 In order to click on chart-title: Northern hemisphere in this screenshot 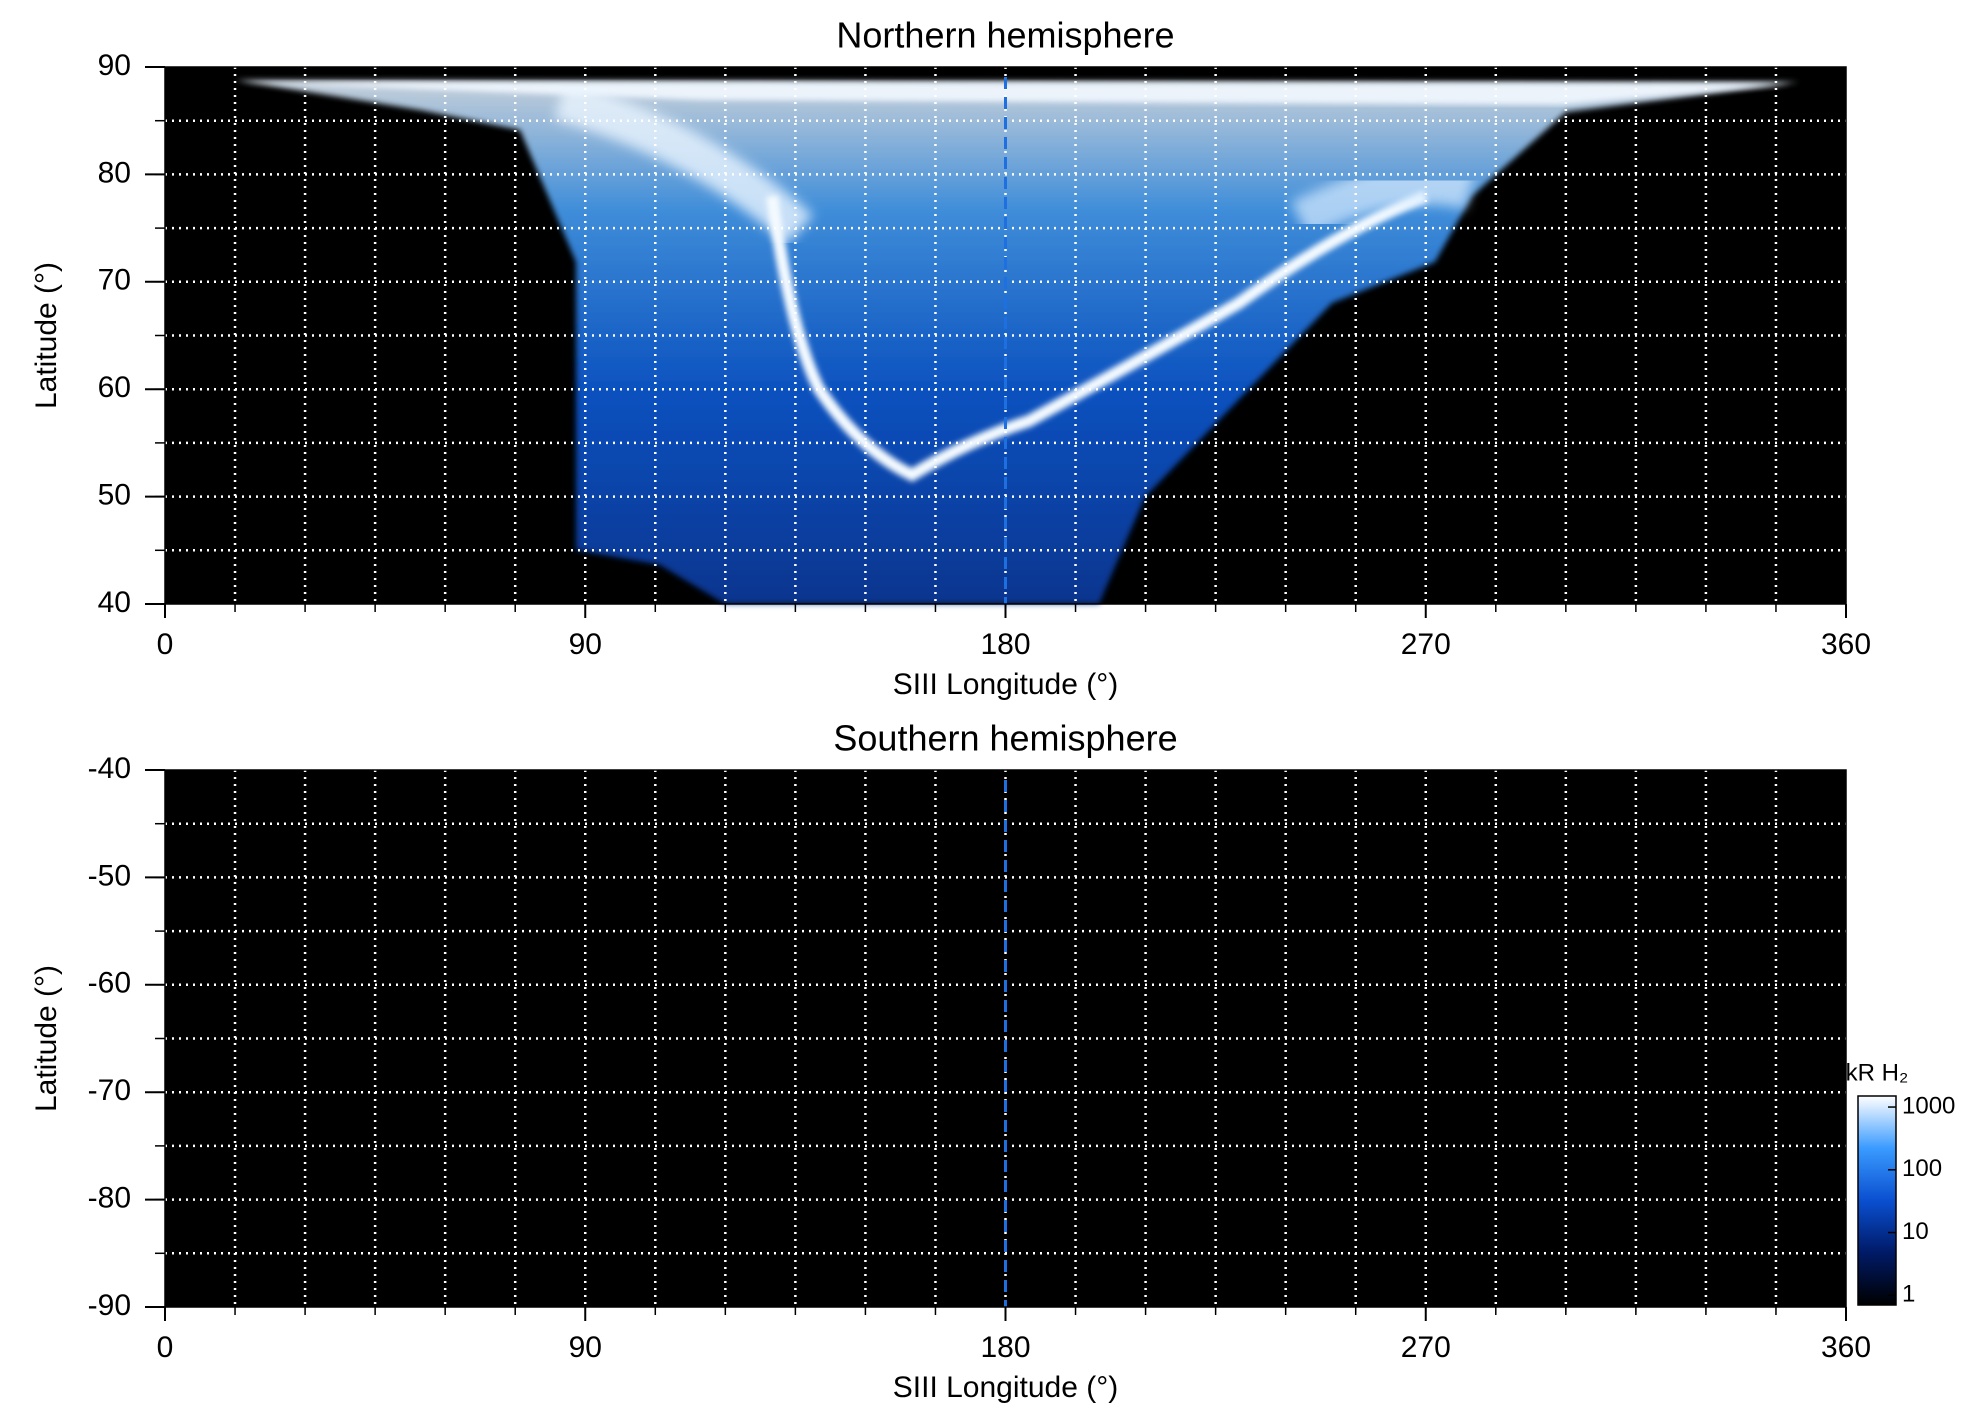, I will do `click(1005, 35)`.